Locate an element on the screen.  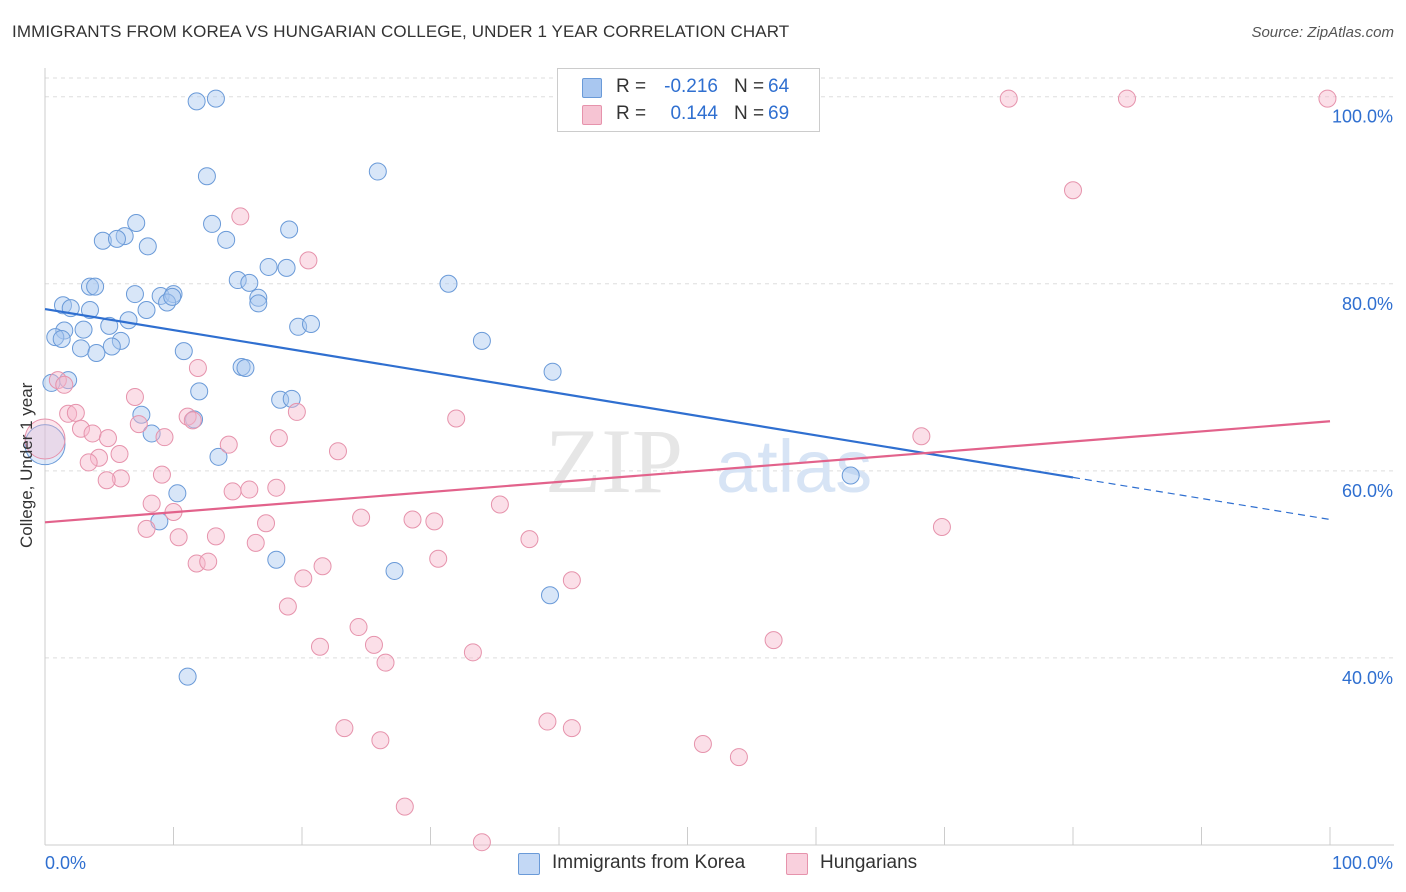
y-axis-title: College, Under 1 year is located at coordinates (26, 465).